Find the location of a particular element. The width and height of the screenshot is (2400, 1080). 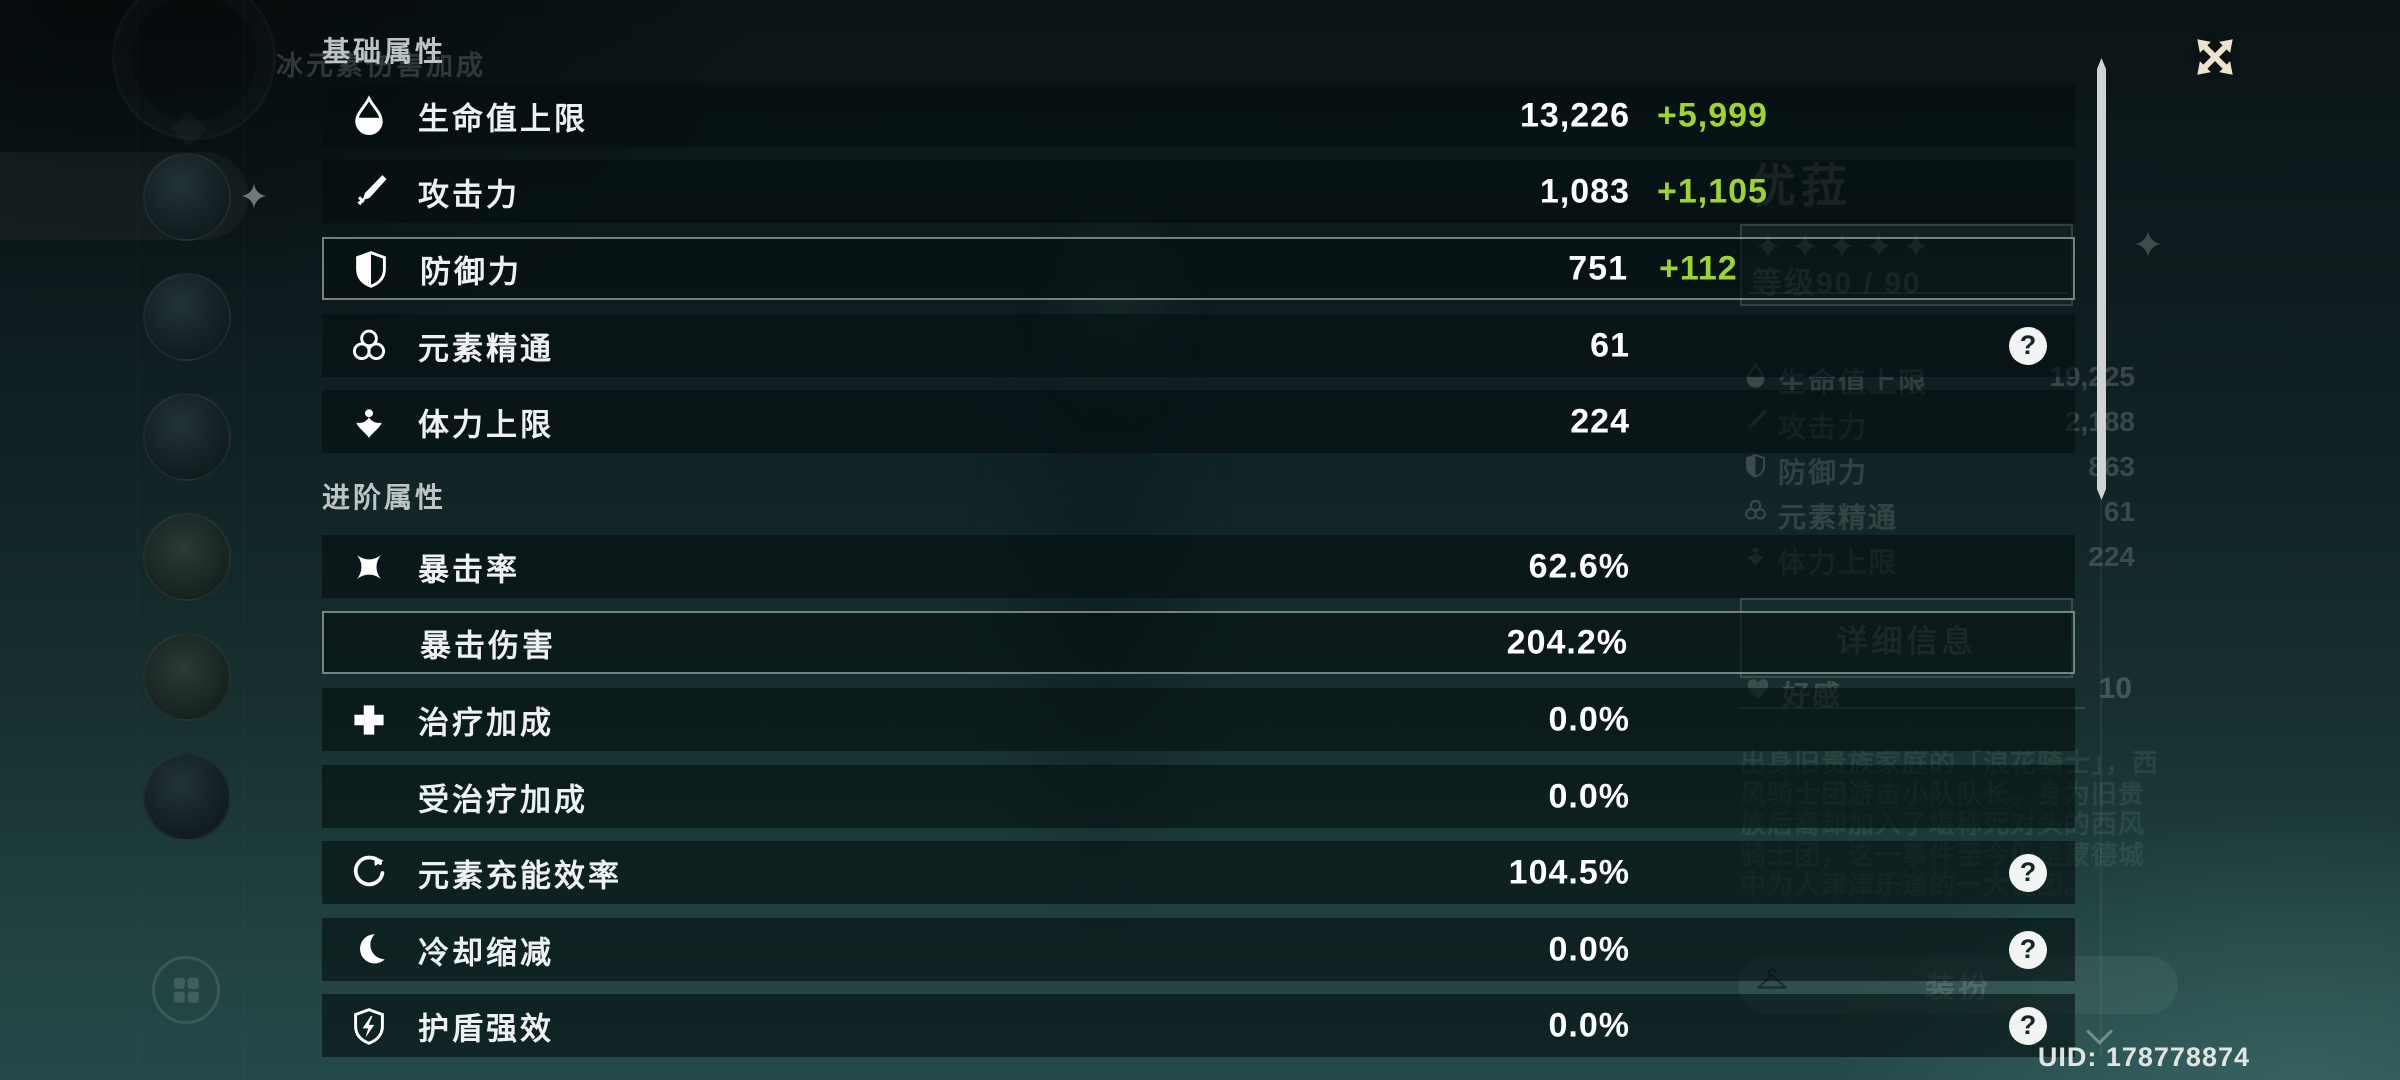

stat-row: 元素充能效率 104.5% ? is located at coordinates (1198, 872).